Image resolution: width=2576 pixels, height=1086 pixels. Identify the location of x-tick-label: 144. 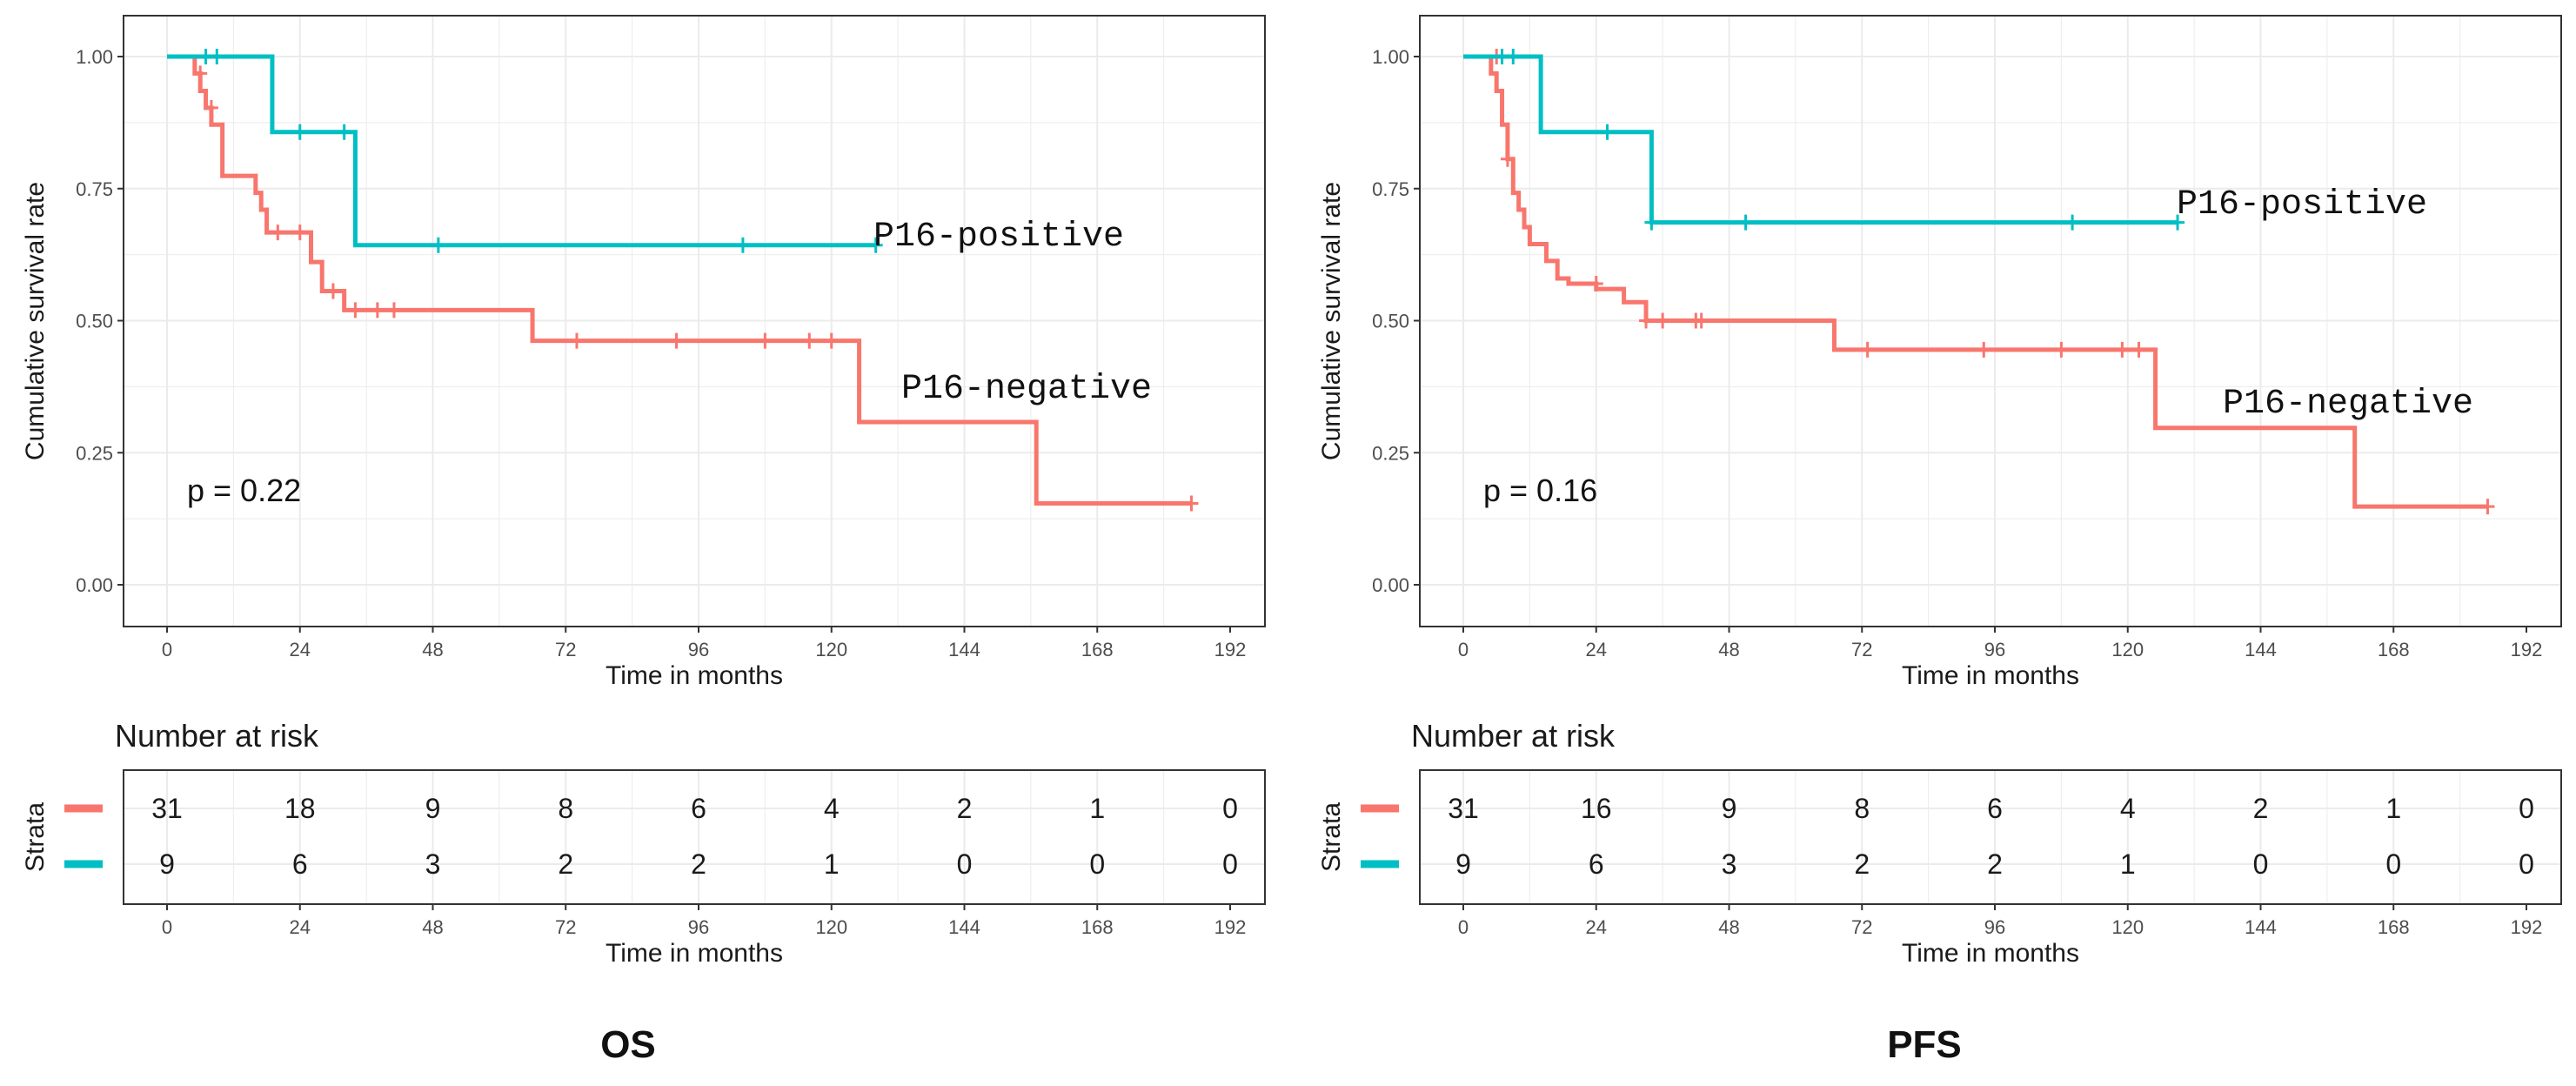
(964, 649).